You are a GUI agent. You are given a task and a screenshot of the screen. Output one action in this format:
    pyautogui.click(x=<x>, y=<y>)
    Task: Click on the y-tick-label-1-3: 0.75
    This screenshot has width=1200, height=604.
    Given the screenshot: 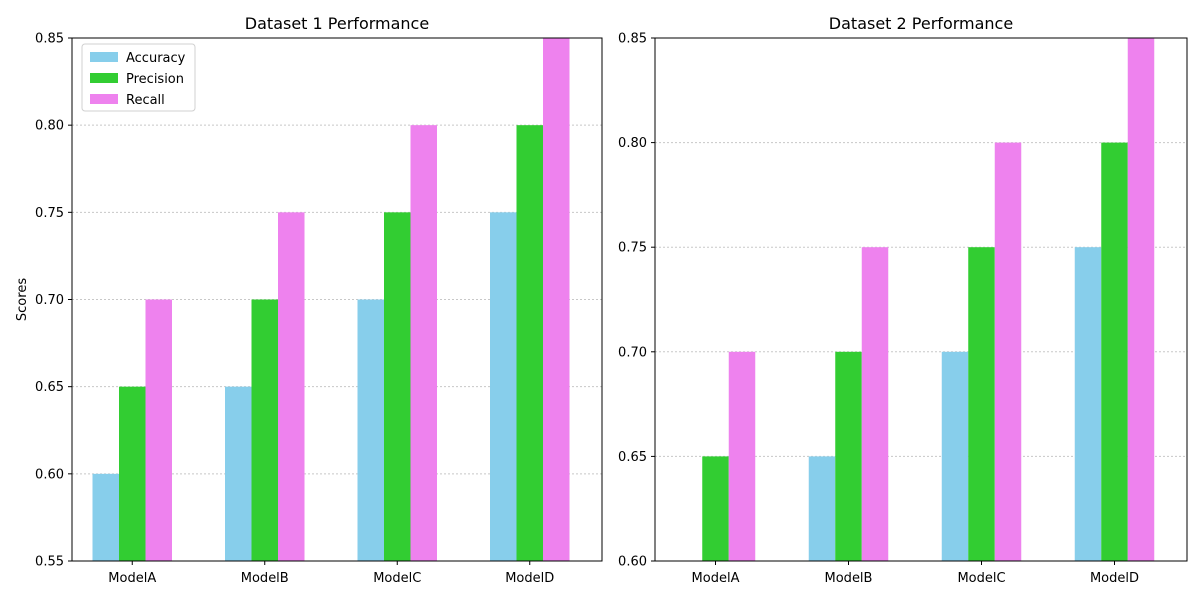 What is the action you would take?
    pyautogui.click(x=632, y=248)
    